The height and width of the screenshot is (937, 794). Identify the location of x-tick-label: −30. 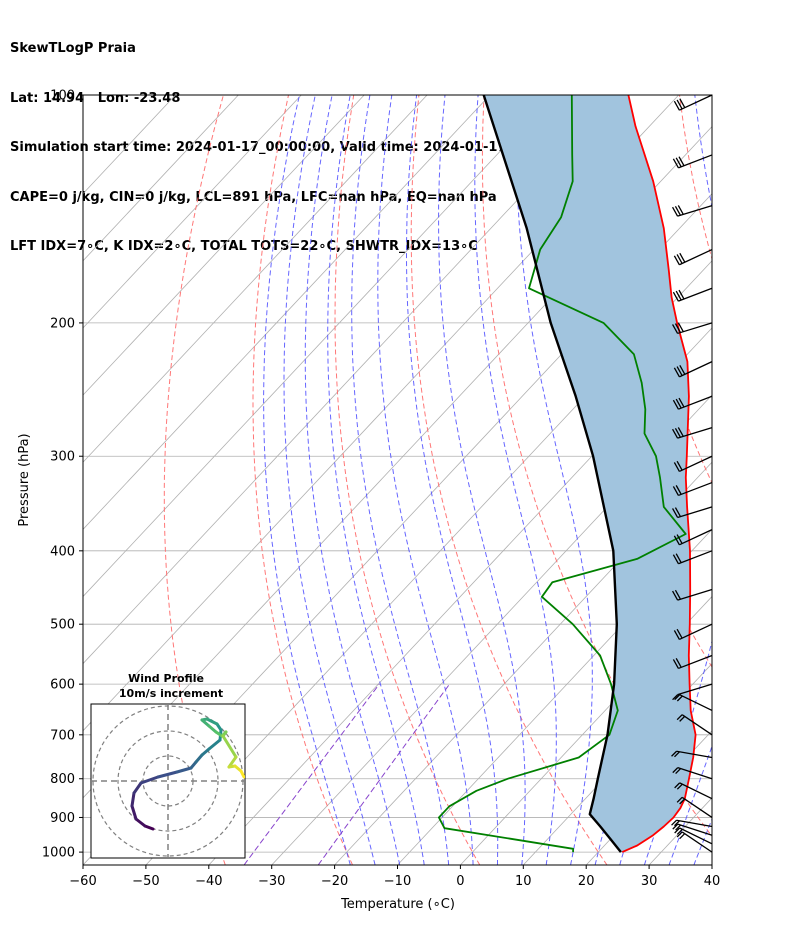
(271, 881).